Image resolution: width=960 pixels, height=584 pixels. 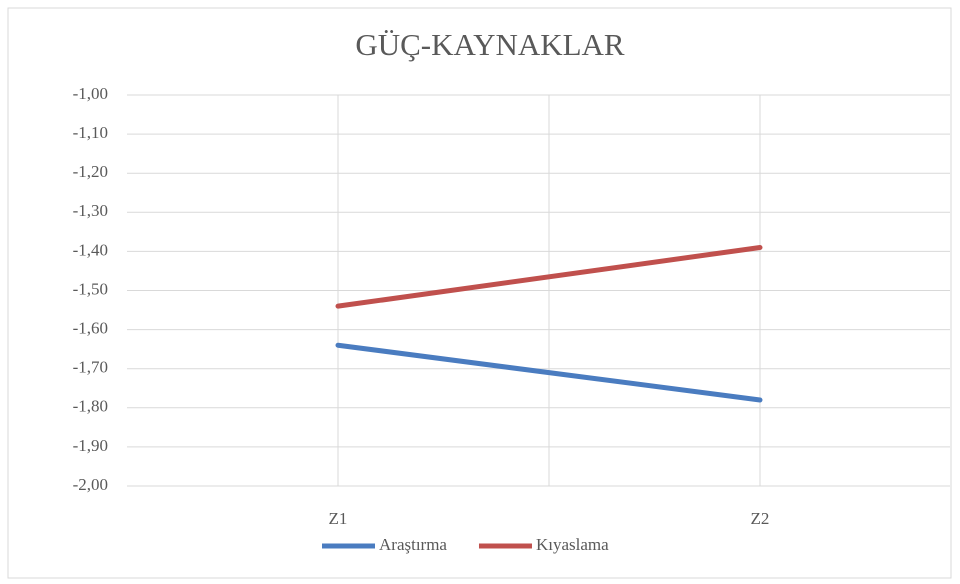 What do you see at coordinates (90, 328) in the screenshot?
I see `y-tick-label: -1,60` at bounding box center [90, 328].